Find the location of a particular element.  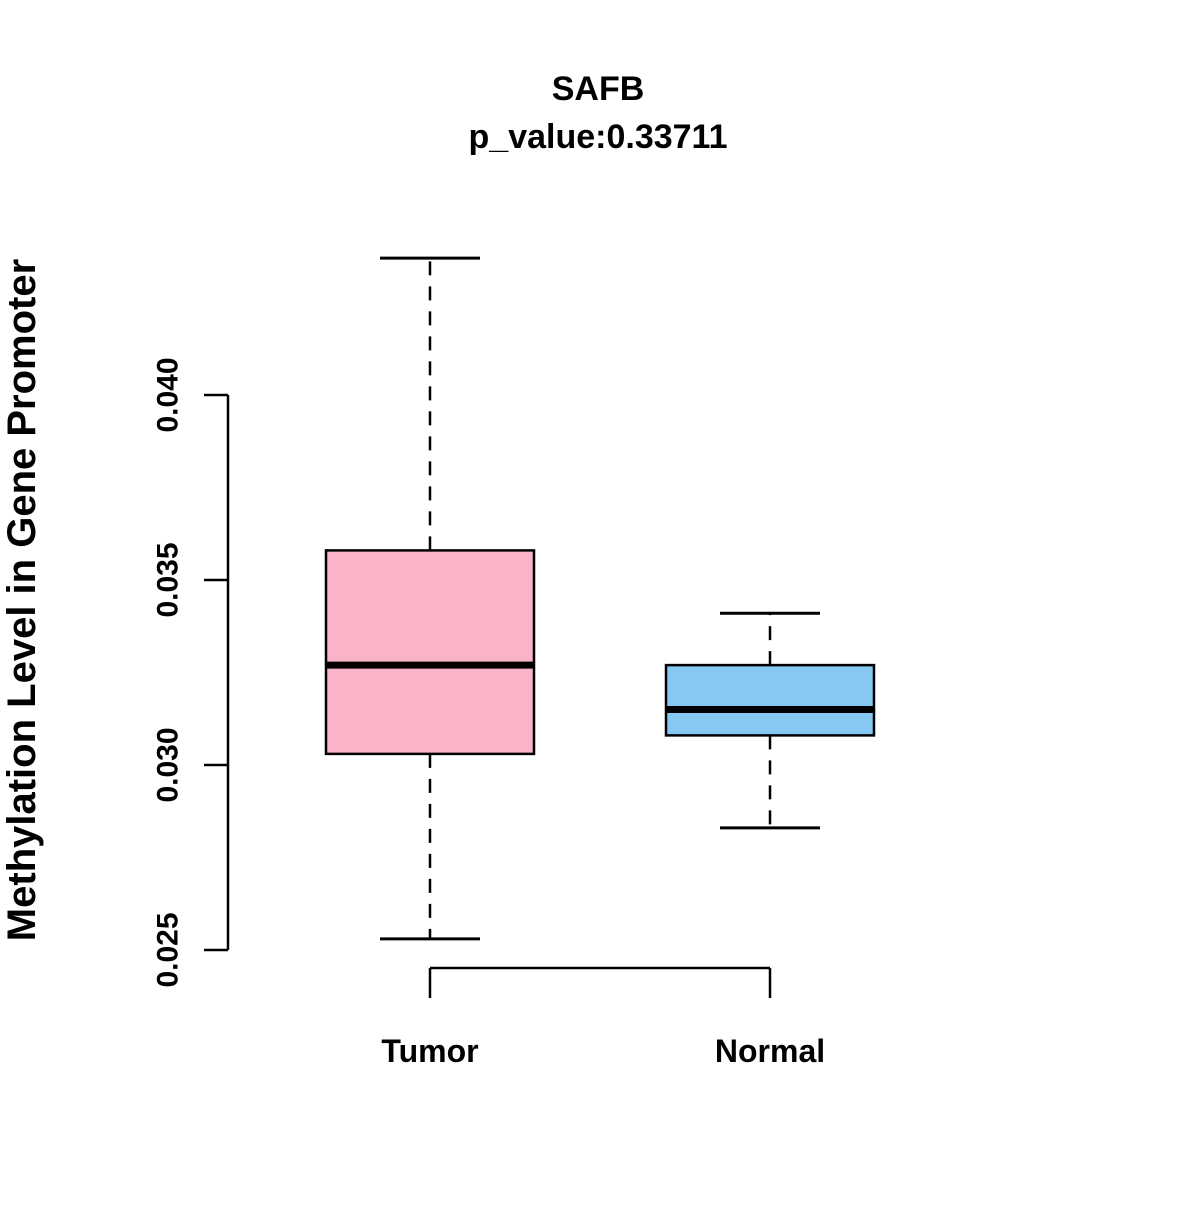

x-axis-label: Normal is located at coordinates (770, 1051).